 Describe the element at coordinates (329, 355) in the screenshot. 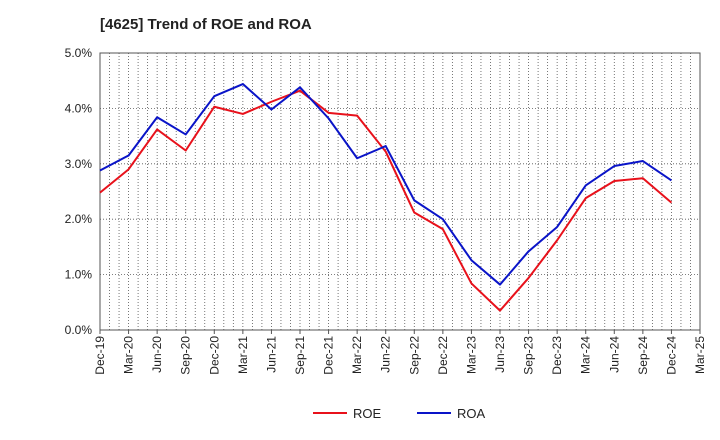

I see `x-tick-label: Dec-21` at that location.